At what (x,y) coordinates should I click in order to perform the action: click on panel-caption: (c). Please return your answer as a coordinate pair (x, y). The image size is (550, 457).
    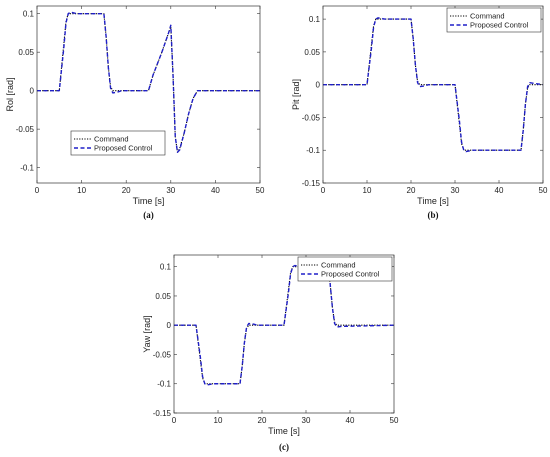
    Looking at the image, I should click on (284, 447).